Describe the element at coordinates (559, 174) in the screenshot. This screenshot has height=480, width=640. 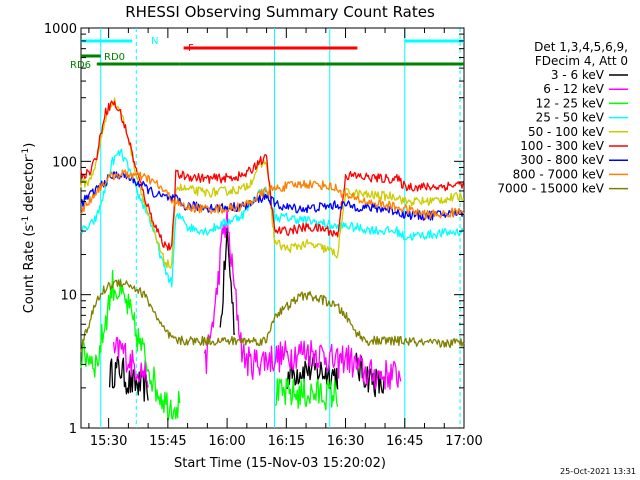
I see `legend-label: 800 - 7000 keV` at that location.